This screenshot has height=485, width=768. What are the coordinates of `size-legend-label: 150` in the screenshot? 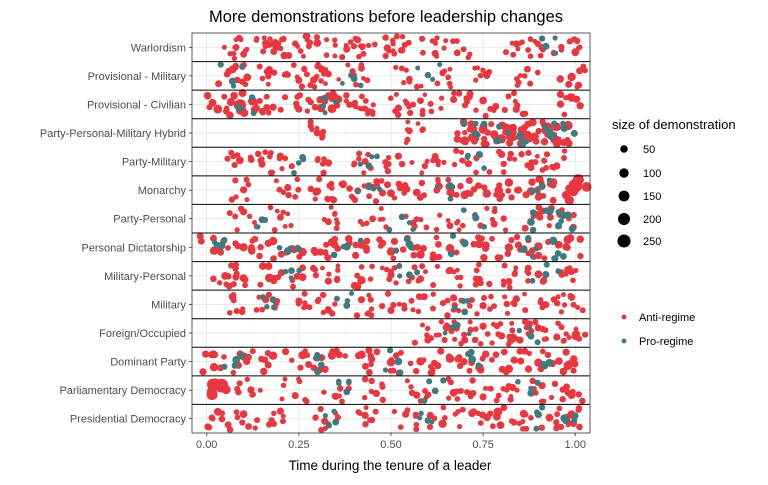 It's located at (652, 197).